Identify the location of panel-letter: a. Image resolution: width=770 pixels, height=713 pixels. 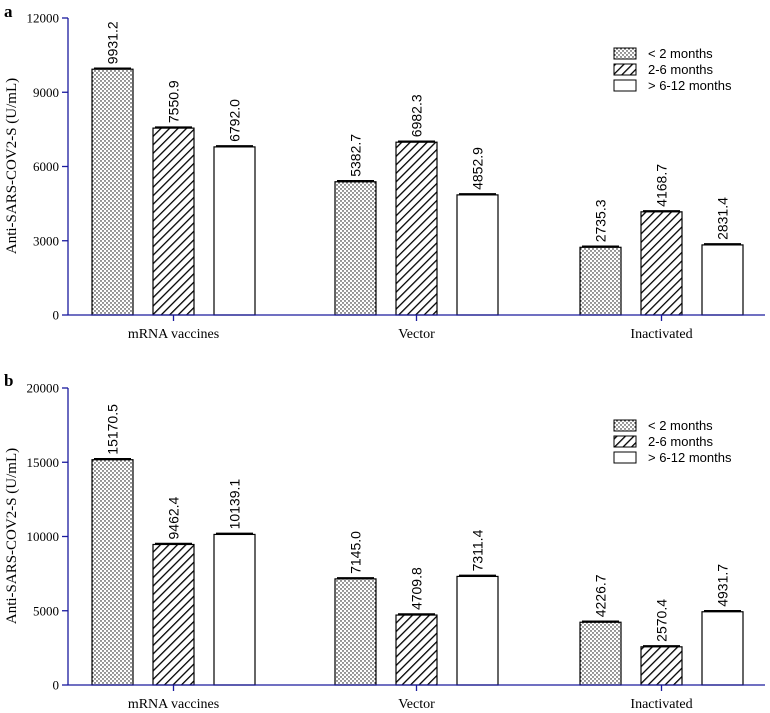
(8, 11).